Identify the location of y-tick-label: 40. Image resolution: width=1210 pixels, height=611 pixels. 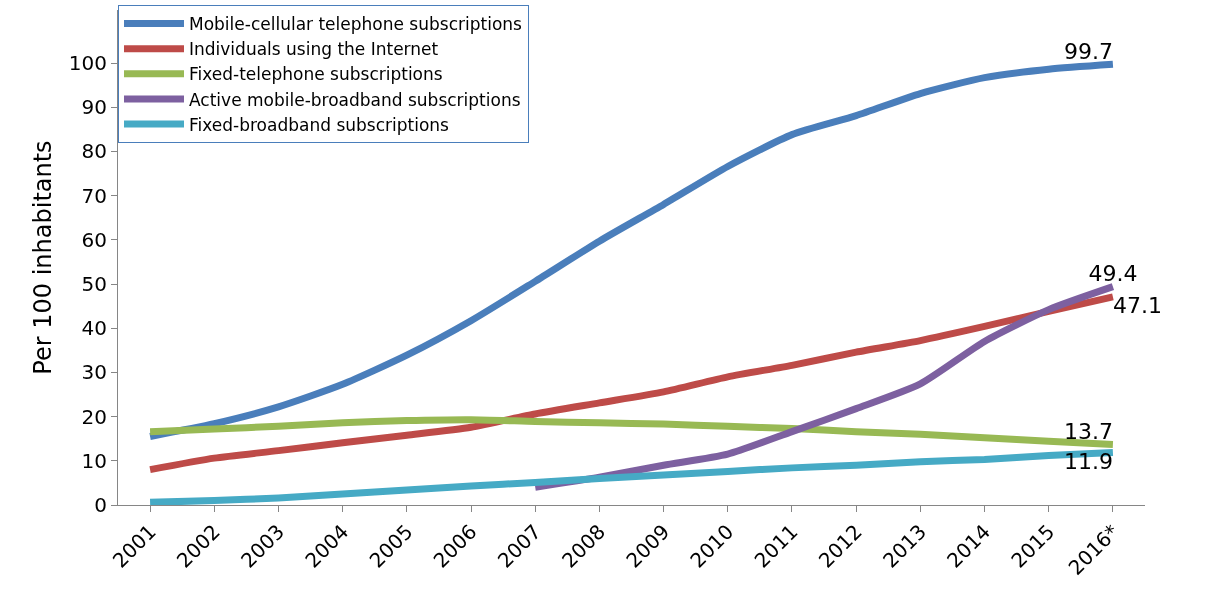
(94, 328).